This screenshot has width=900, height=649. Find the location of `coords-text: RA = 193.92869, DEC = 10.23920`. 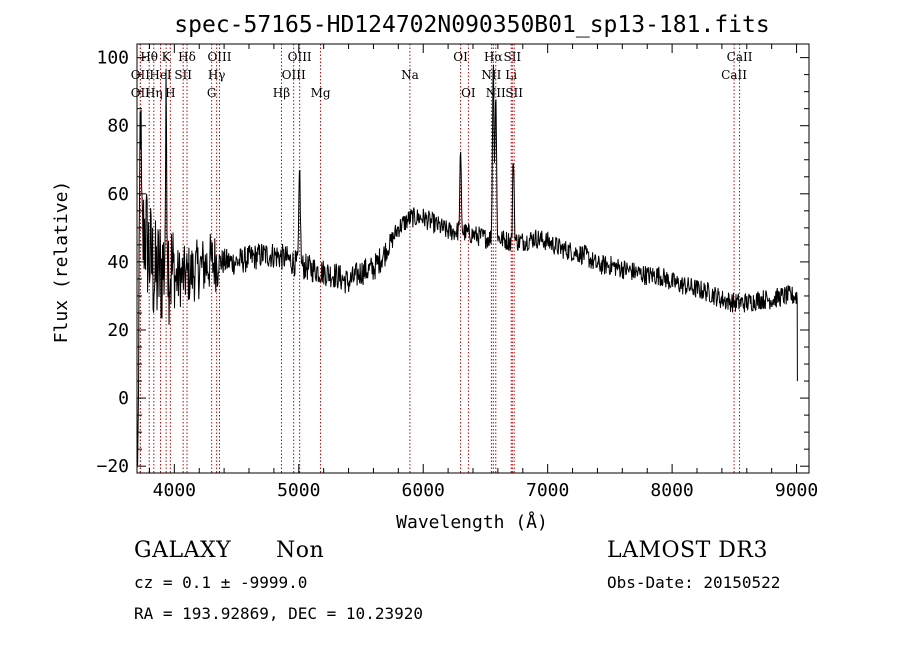

coords-text: RA = 193.92869, DEC = 10.23920 is located at coordinates (278, 613).